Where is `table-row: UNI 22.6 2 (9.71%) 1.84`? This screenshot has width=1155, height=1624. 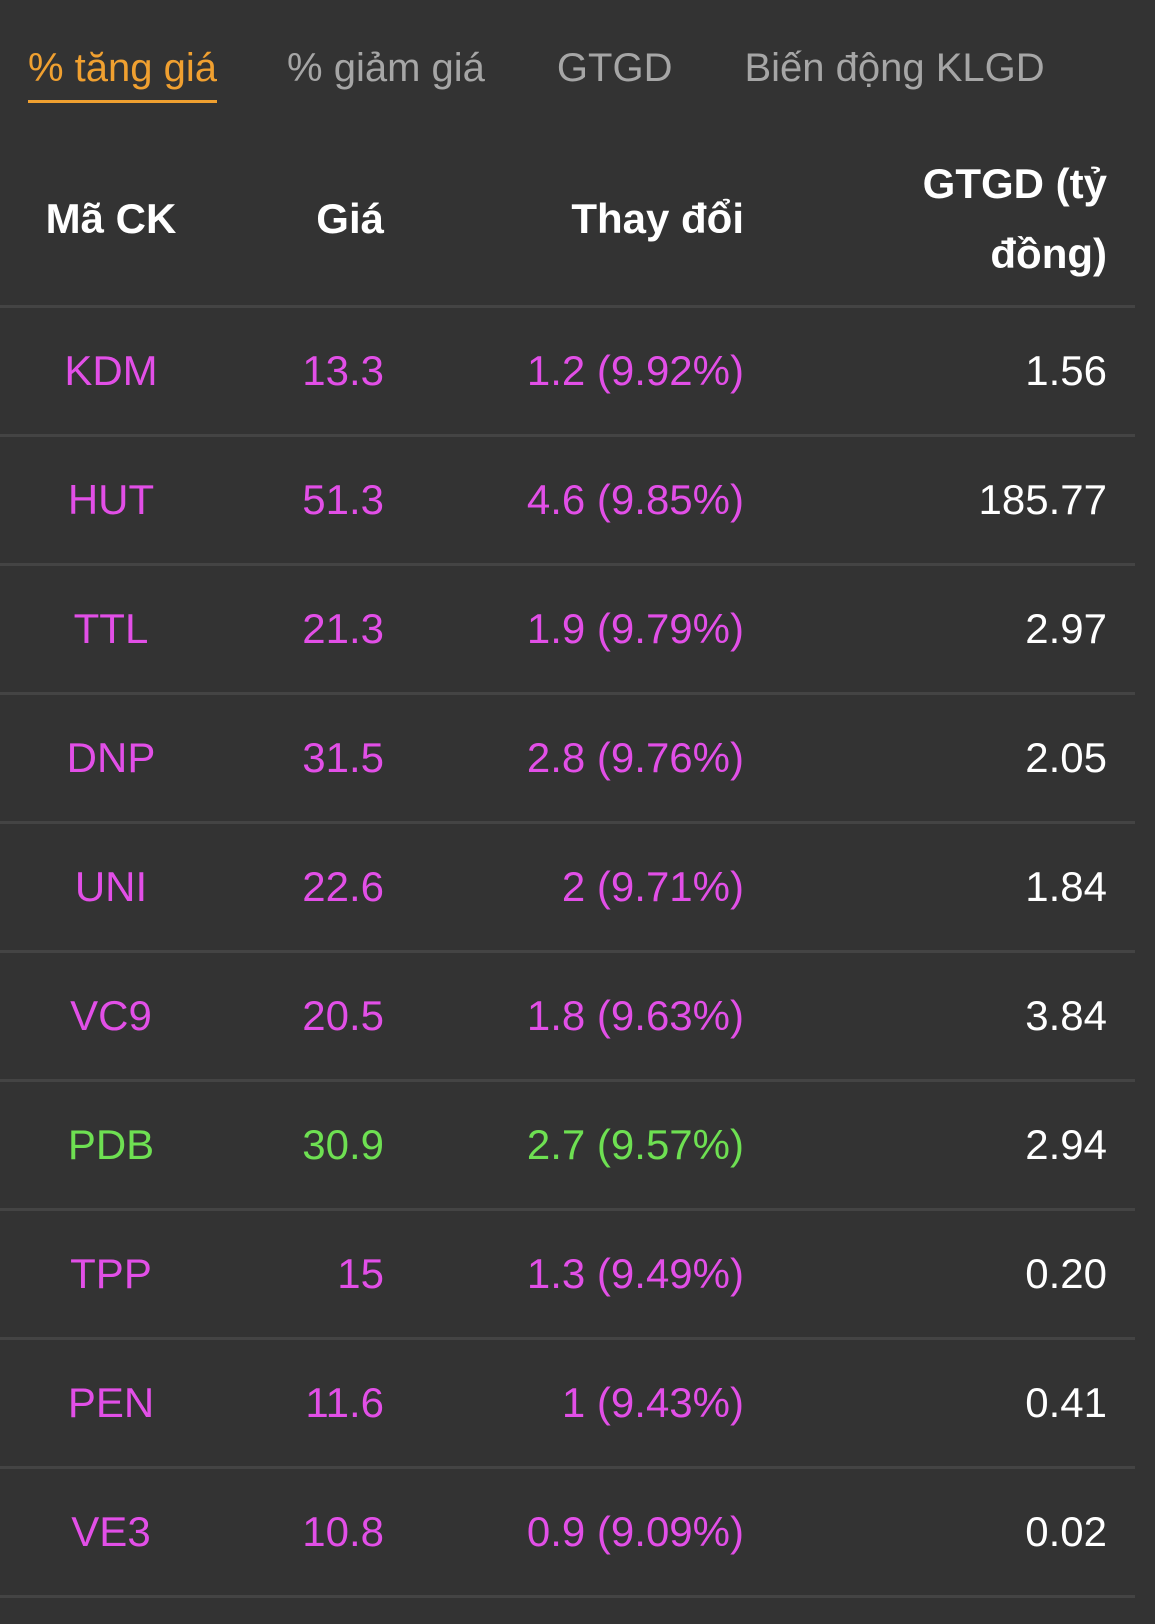 table-row: UNI 22.6 2 (9.71%) 1.84 is located at coordinates (567, 887).